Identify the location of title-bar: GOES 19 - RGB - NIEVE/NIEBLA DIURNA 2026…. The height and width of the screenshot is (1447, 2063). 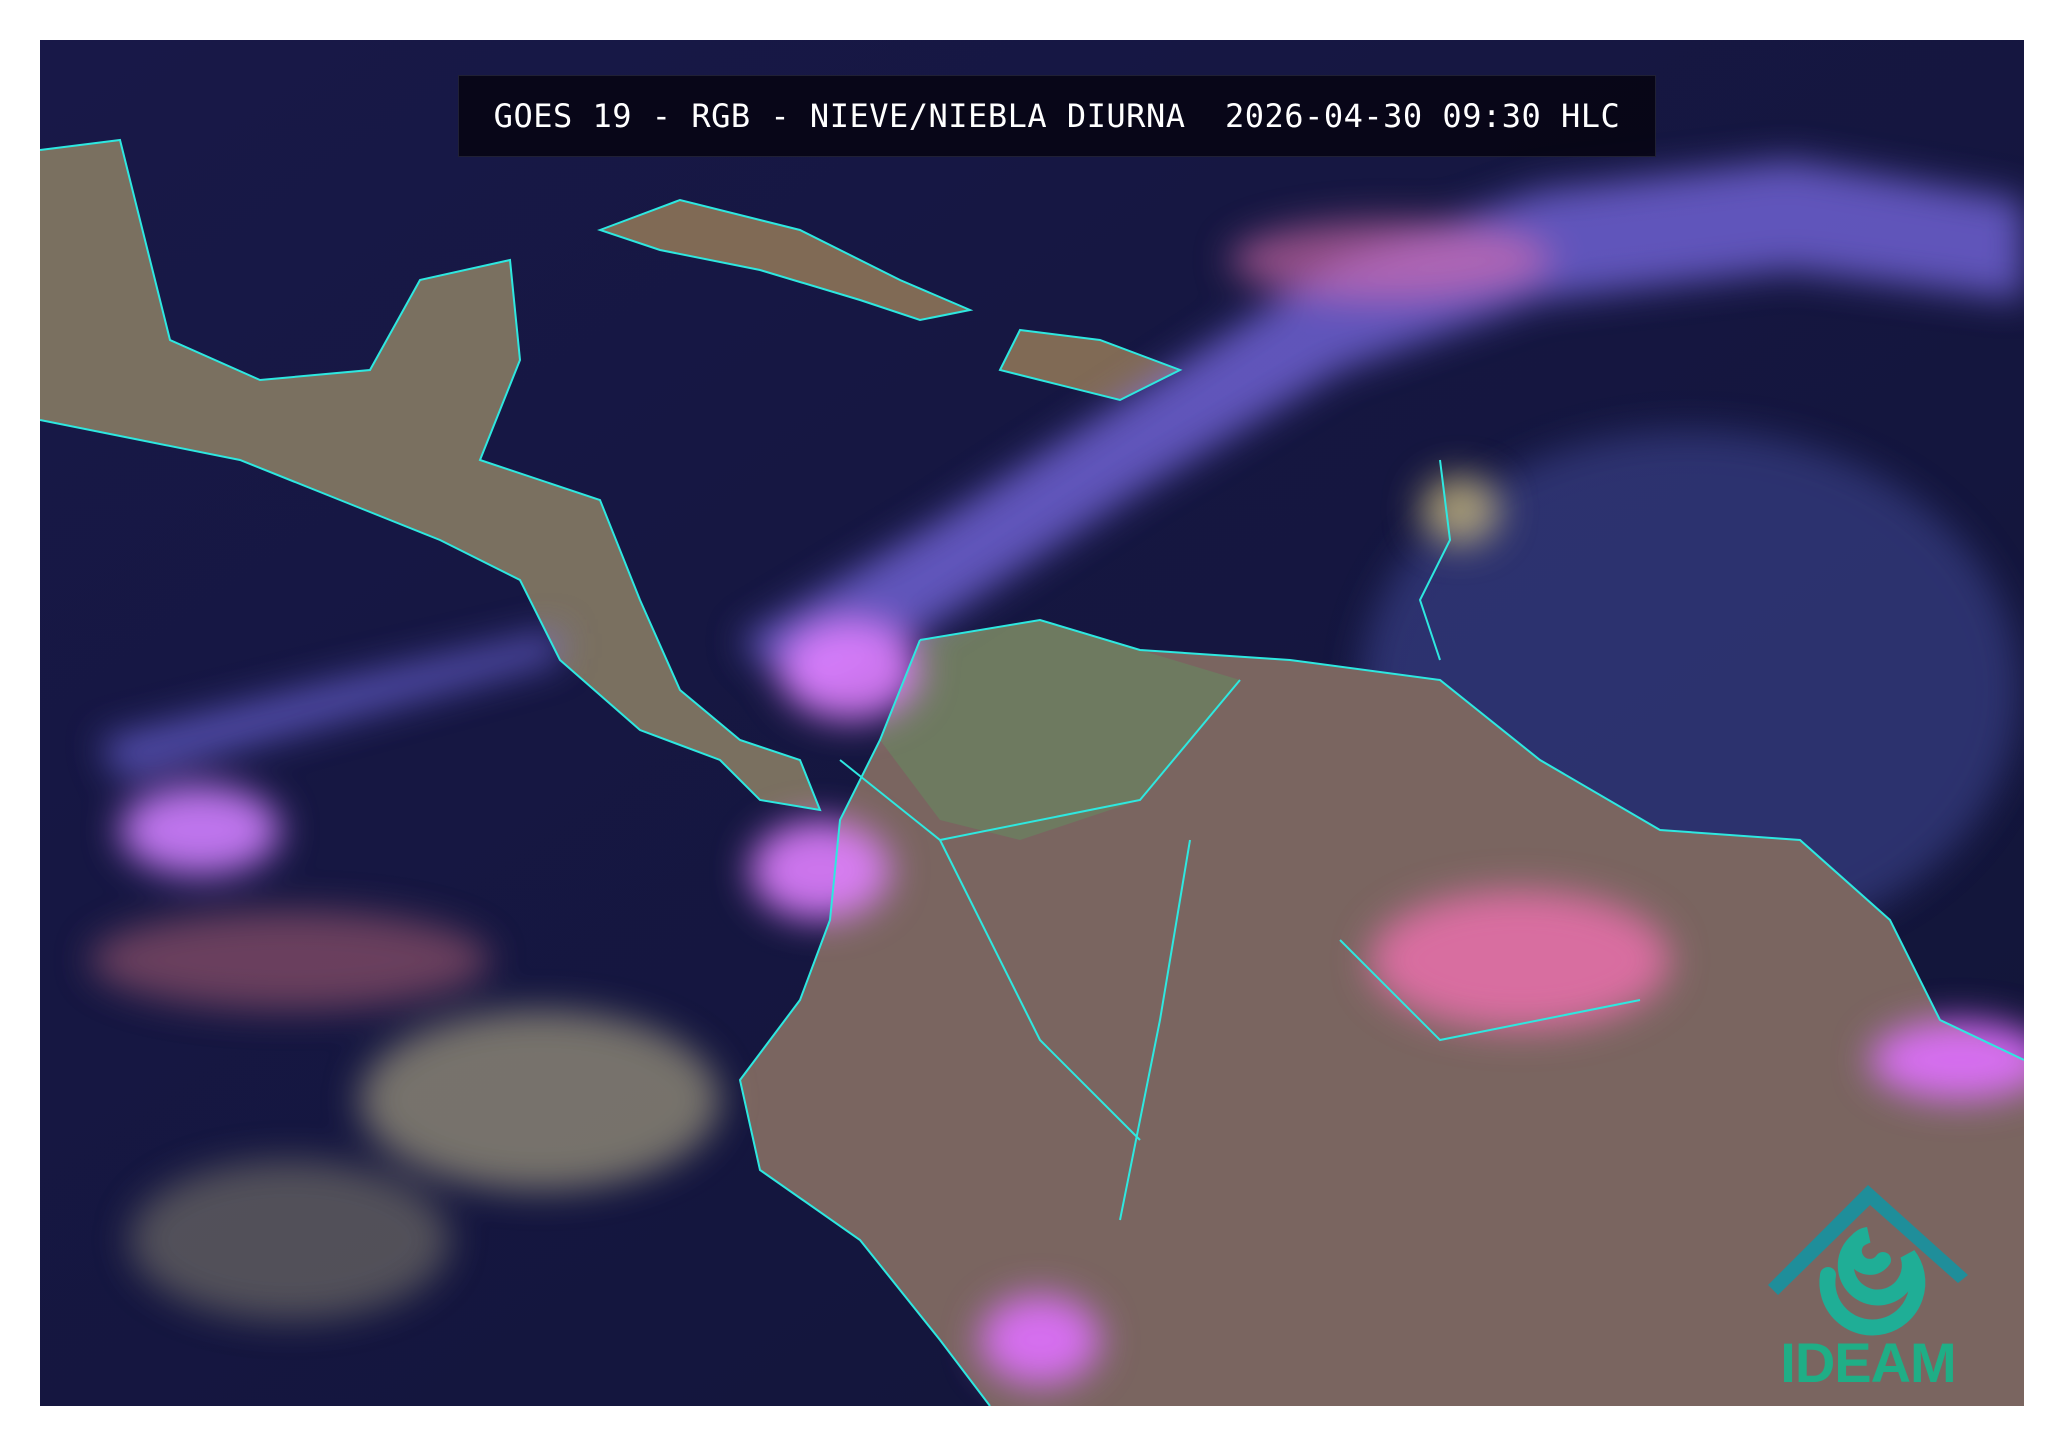
(1057, 116).